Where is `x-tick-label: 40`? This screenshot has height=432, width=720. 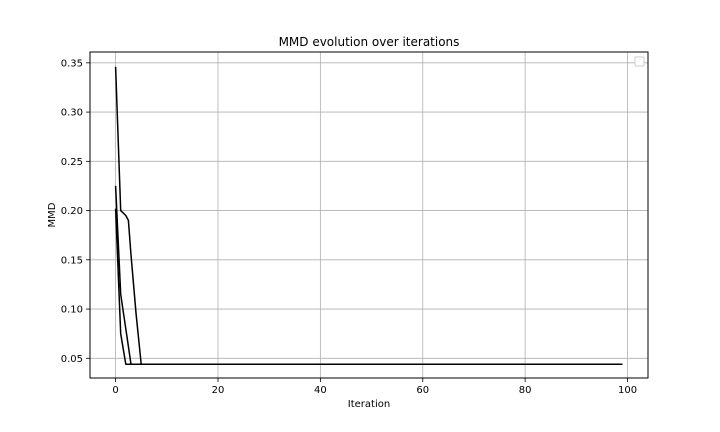
x-tick-label: 40 is located at coordinates (320, 390).